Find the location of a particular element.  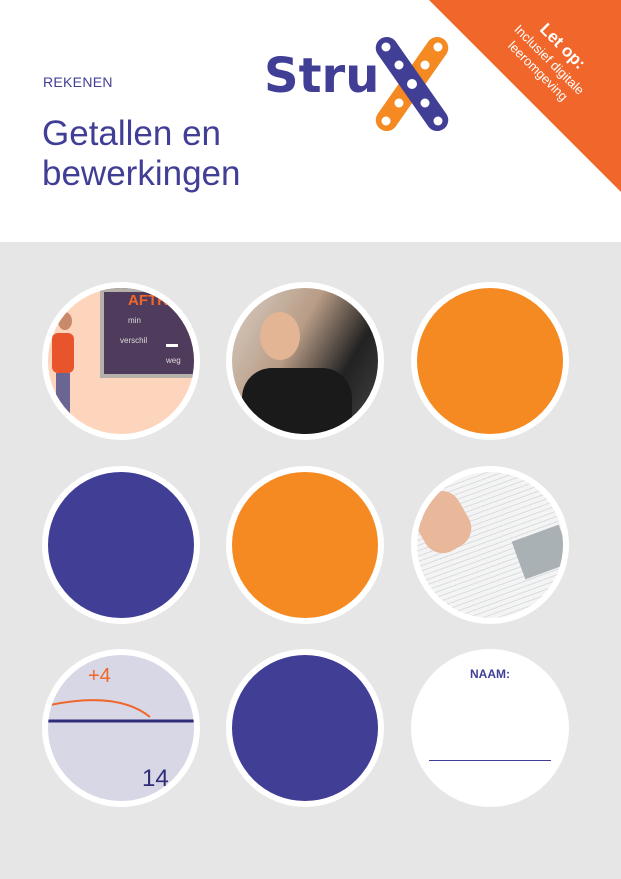

board-heading: AFTR is located at coordinates (148, 300).